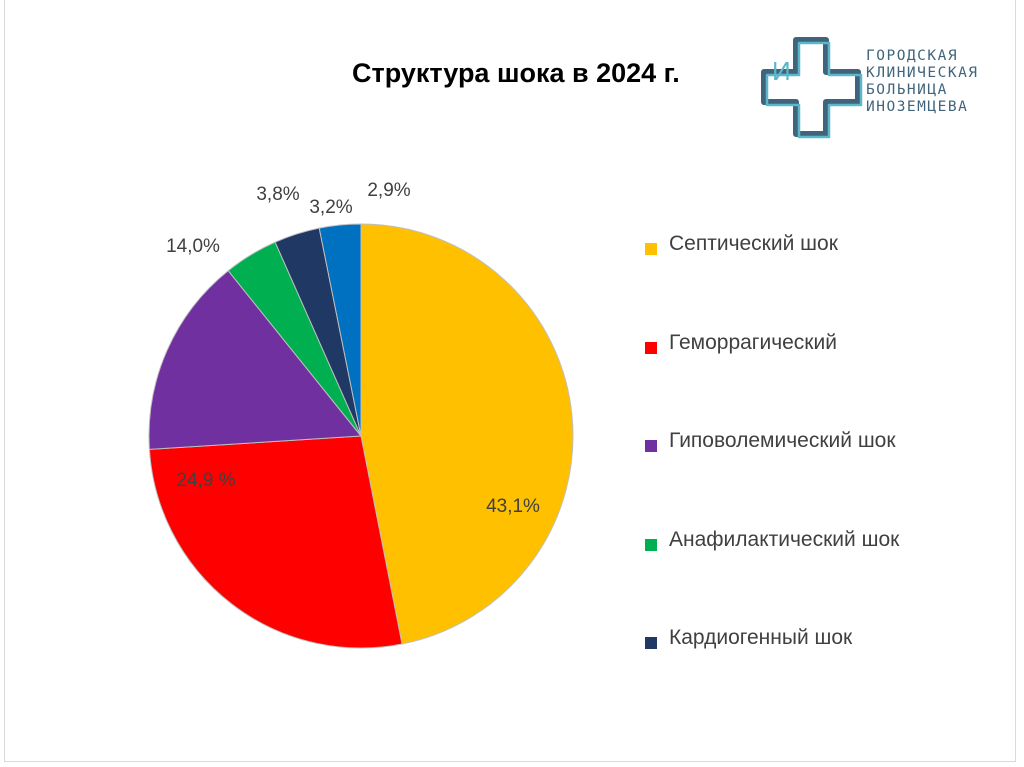 The height and width of the screenshot is (767, 1024). Describe the element at coordinates (781, 71) in the screenshot. I see `logo-letter: И` at that location.